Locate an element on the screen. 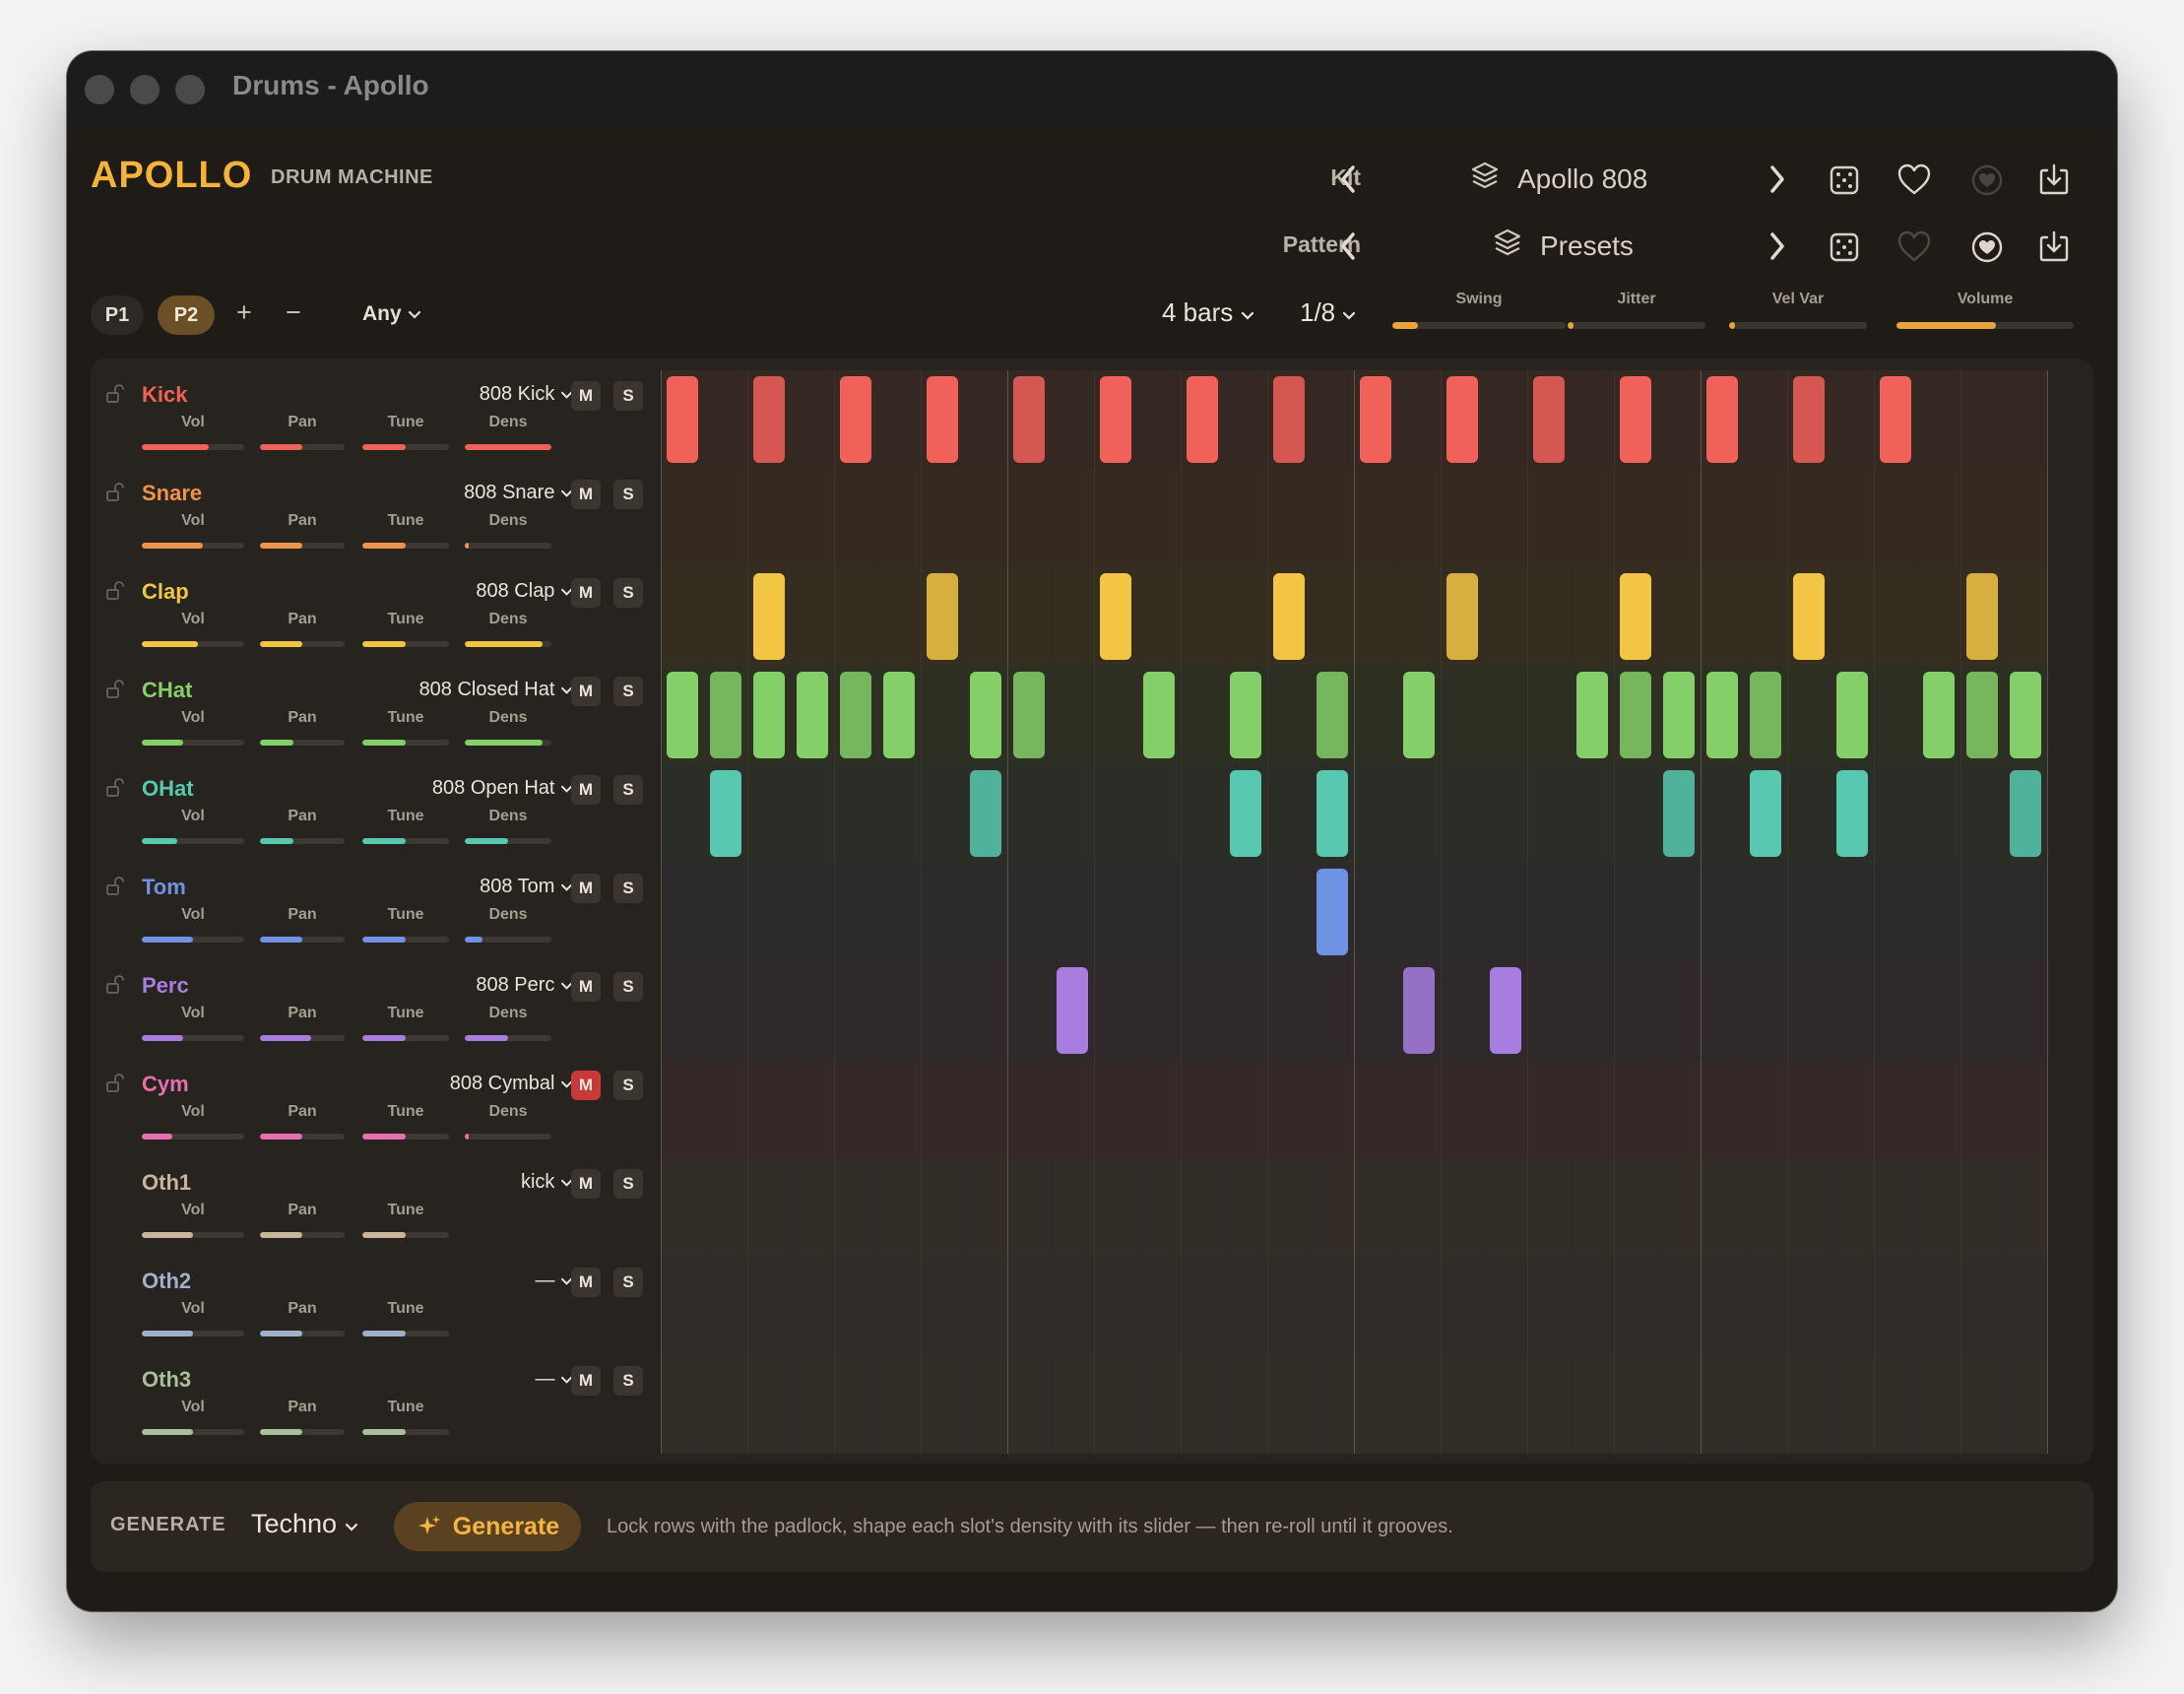 Image resolution: width=2184 pixels, height=1694 pixels. generate-button: Generate is located at coordinates (487, 1526).